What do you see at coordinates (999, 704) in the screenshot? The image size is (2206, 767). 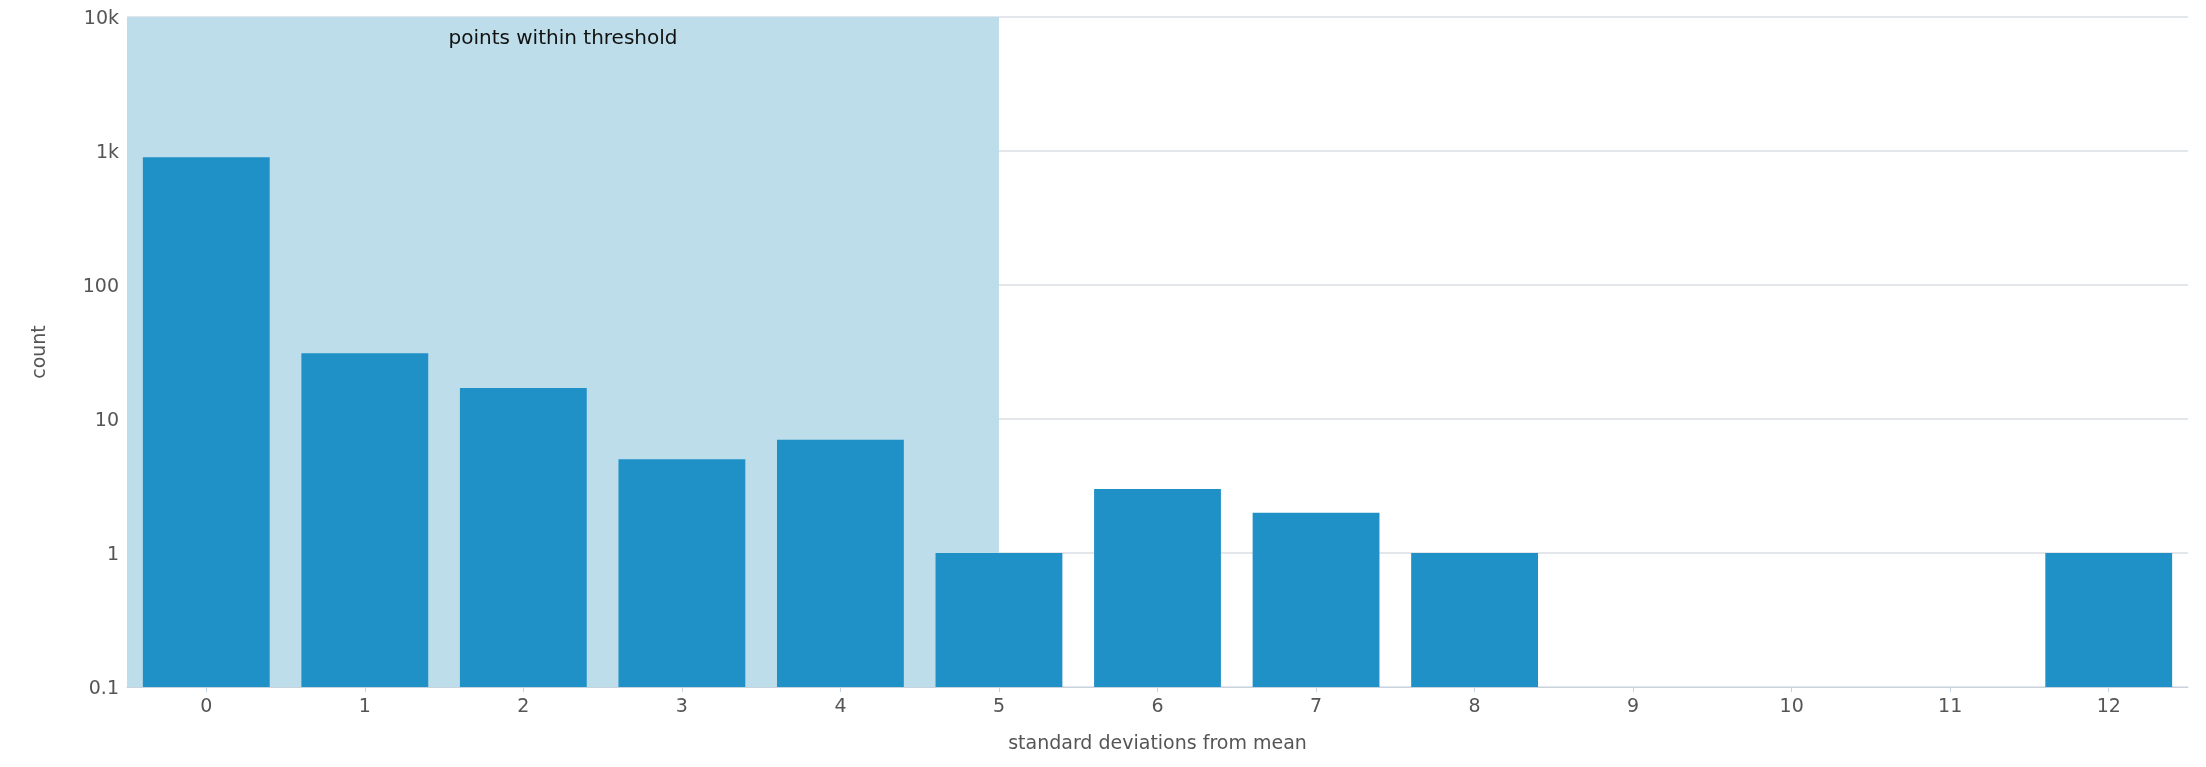 I see `x-tick-label: 5` at bounding box center [999, 704].